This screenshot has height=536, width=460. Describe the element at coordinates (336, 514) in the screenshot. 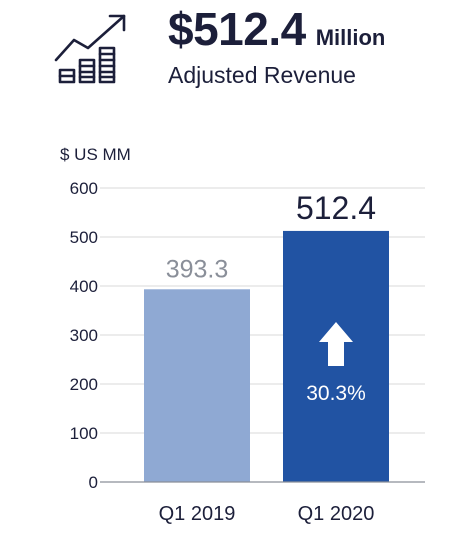

I see `x-tick-label: Q1 2020` at that location.